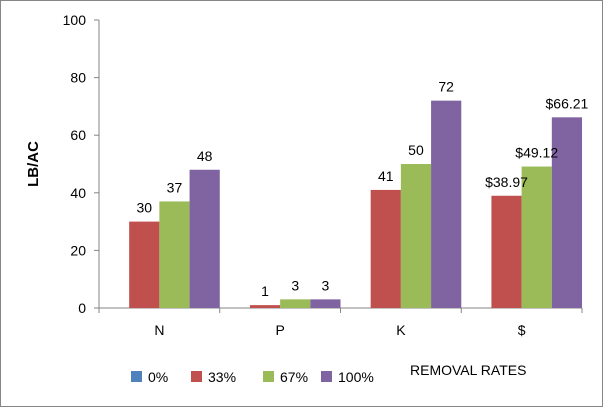 The width and height of the screenshot is (603, 411). What do you see at coordinates (468, 370) in the screenshot?
I see `x-axis-label: REMOVAL RATES` at bounding box center [468, 370].